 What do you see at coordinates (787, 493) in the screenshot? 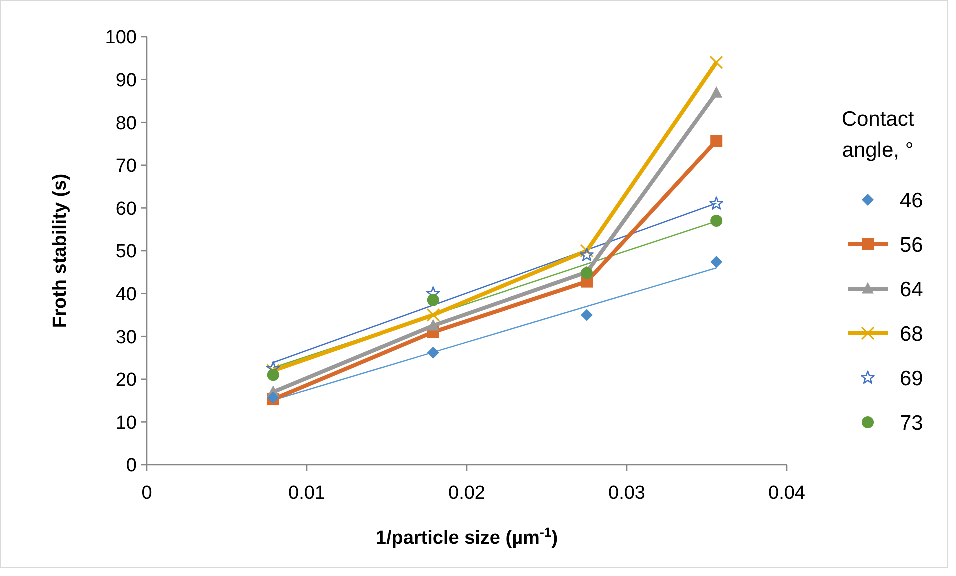
I see `x-tick-label: 0.04` at bounding box center [787, 493].